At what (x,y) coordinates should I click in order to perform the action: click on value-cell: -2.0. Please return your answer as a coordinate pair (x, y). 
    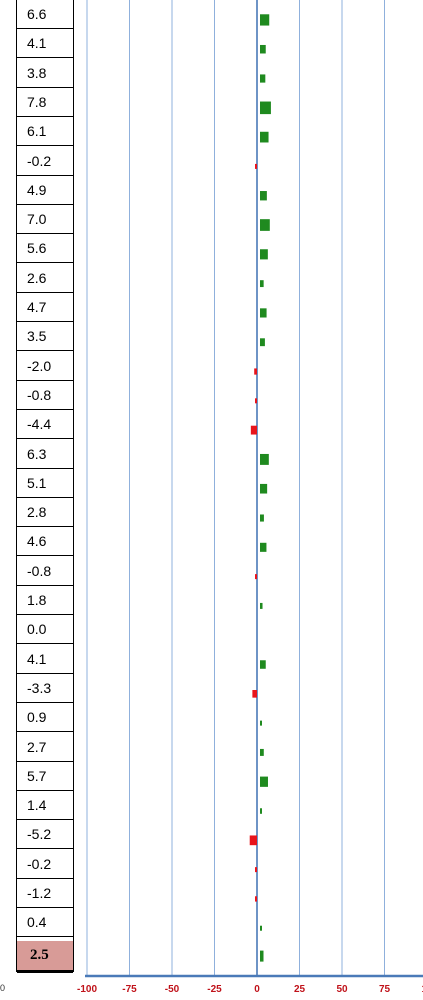
    Looking at the image, I should click on (45, 366).